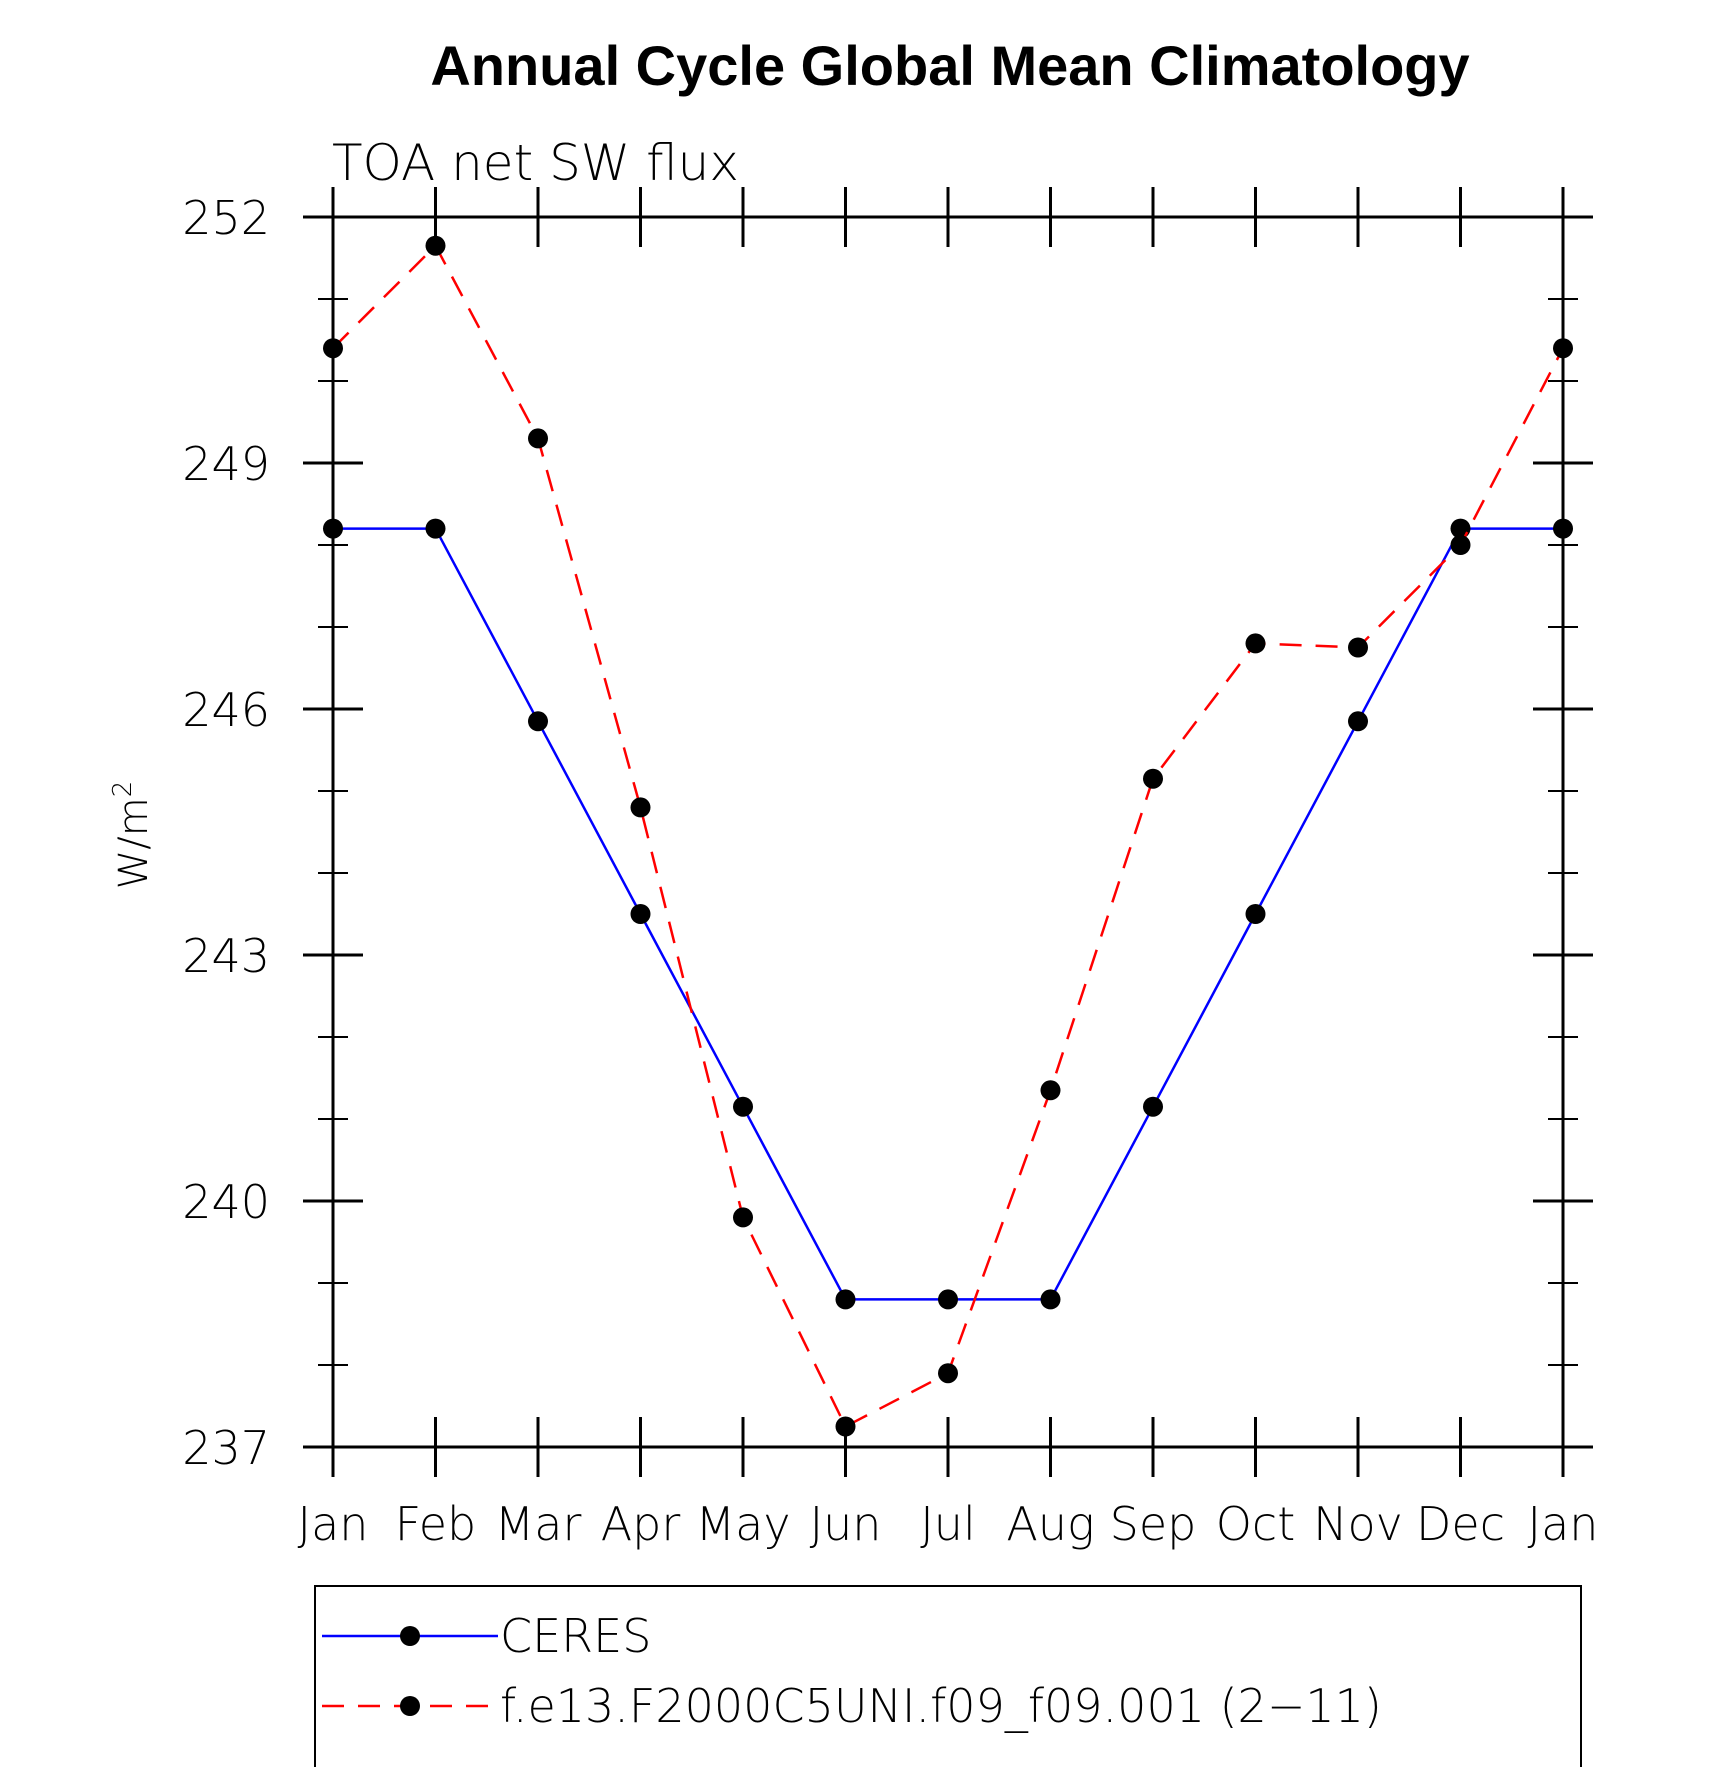 The image size is (1710, 1767). I want to click on y-axis-label: W/m2, so click(132, 835).